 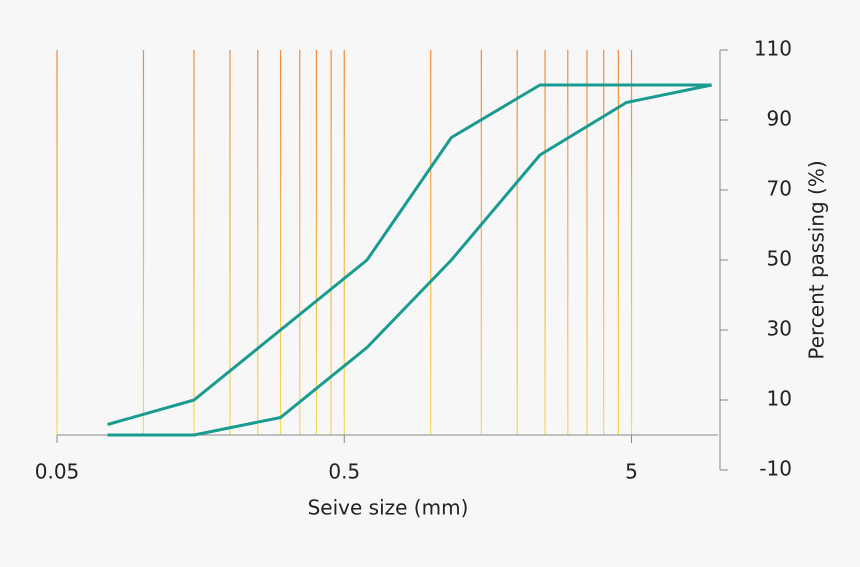 I want to click on y-axis-label: Percent passing (%), so click(x=817, y=259).